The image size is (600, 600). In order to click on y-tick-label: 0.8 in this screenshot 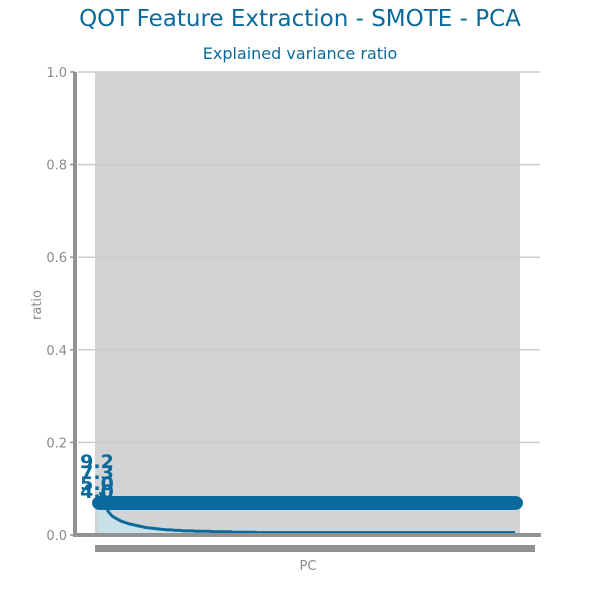, I will do `click(56, 166)`.